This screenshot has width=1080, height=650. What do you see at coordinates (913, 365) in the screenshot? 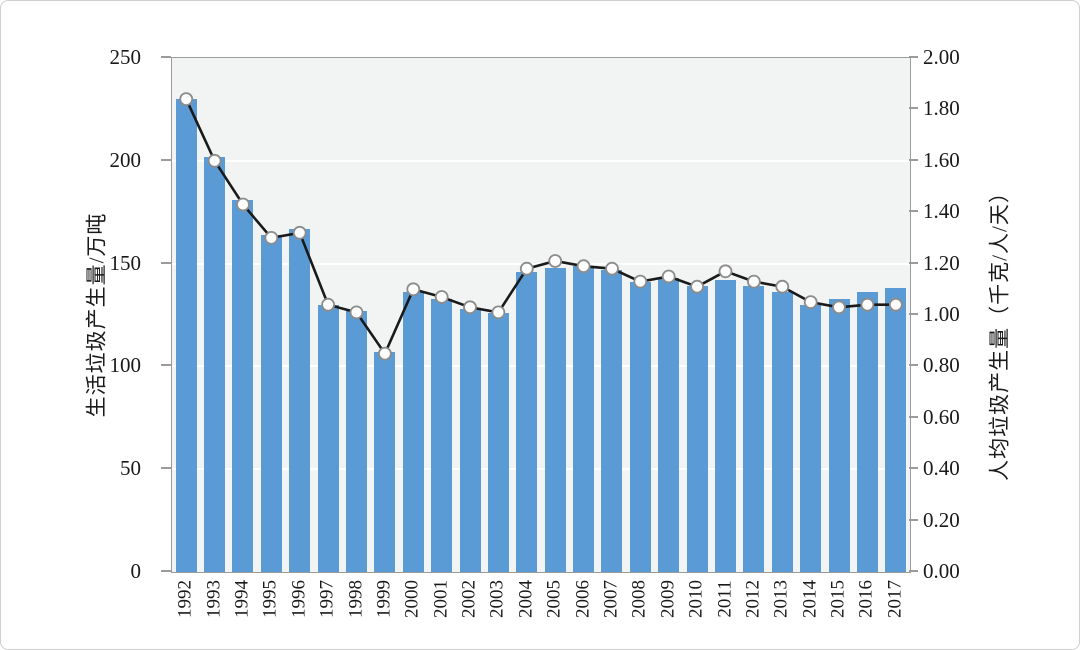
I see `right-tick-mark-0.80` at bounding box center [913, 365].